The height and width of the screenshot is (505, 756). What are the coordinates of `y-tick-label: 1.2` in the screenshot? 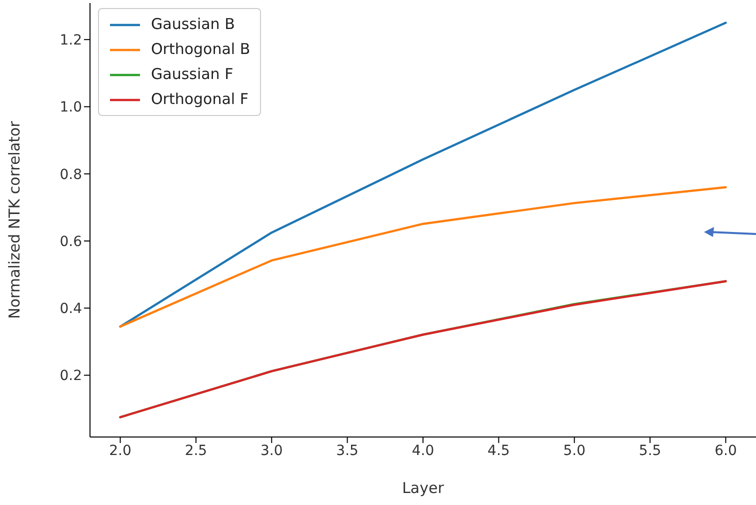 It's located at (71, 40).